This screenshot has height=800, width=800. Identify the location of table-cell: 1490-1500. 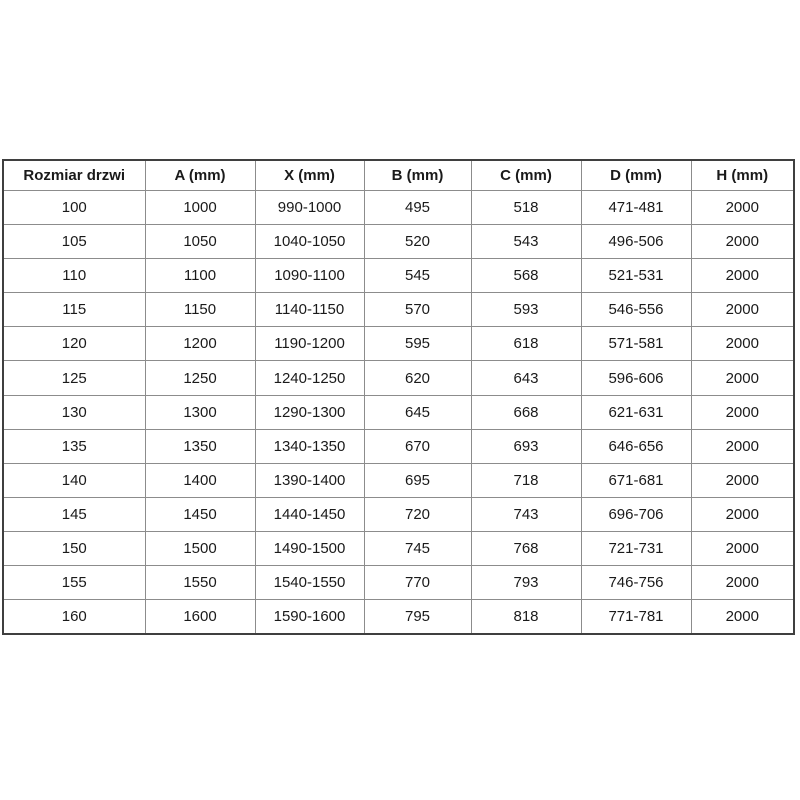
(309, 548).